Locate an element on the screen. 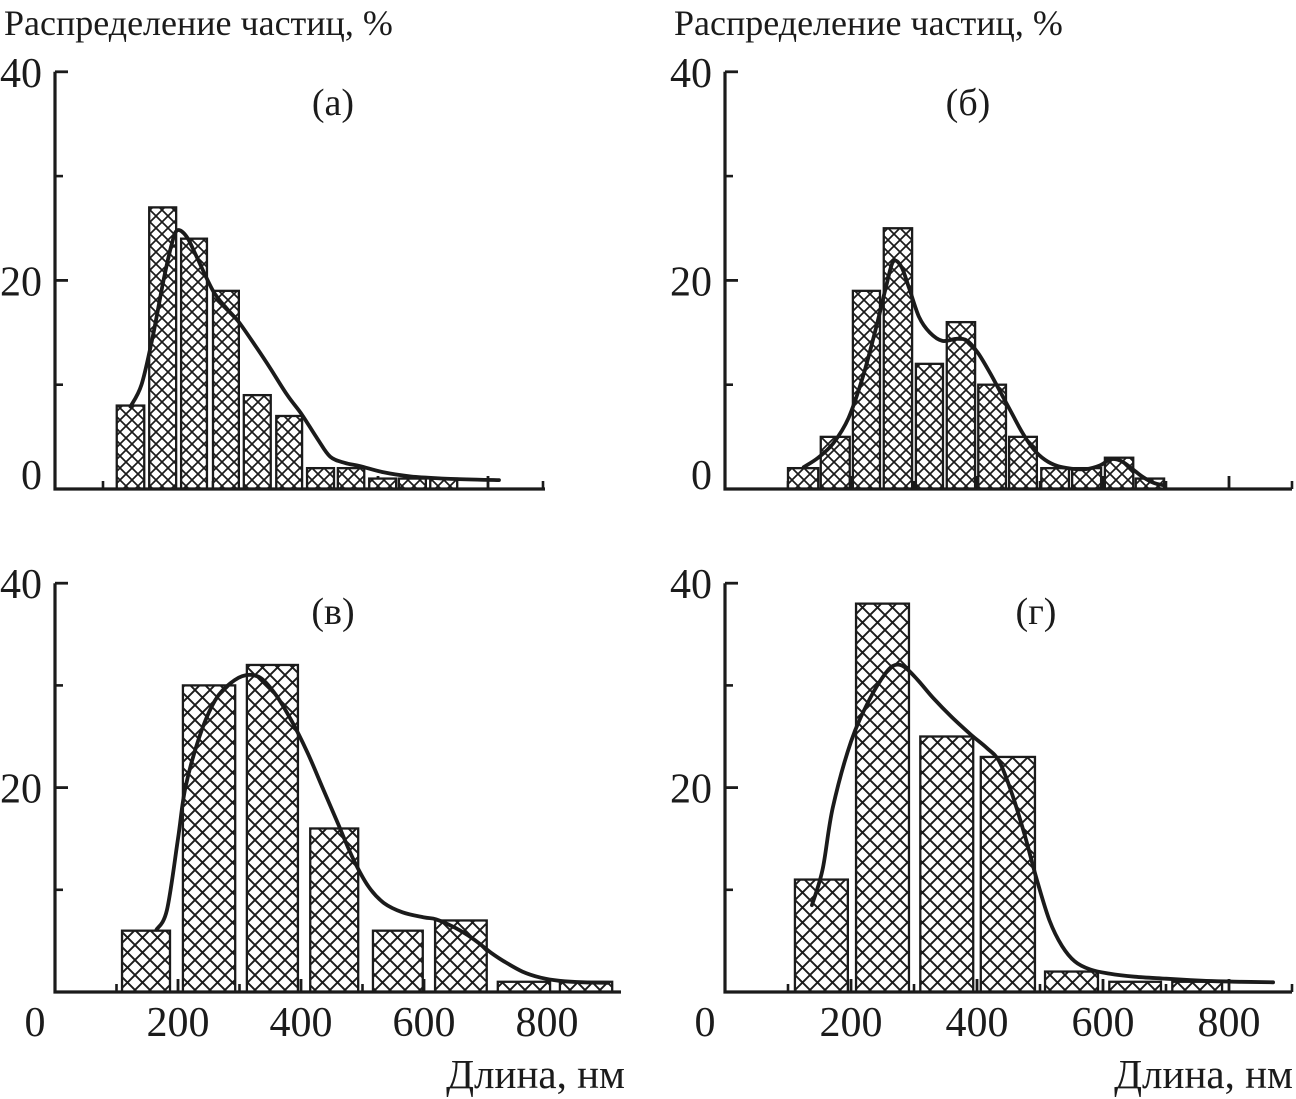 This screenshot has width=1296, height=1099. axes is located at coordinates (299, 281).